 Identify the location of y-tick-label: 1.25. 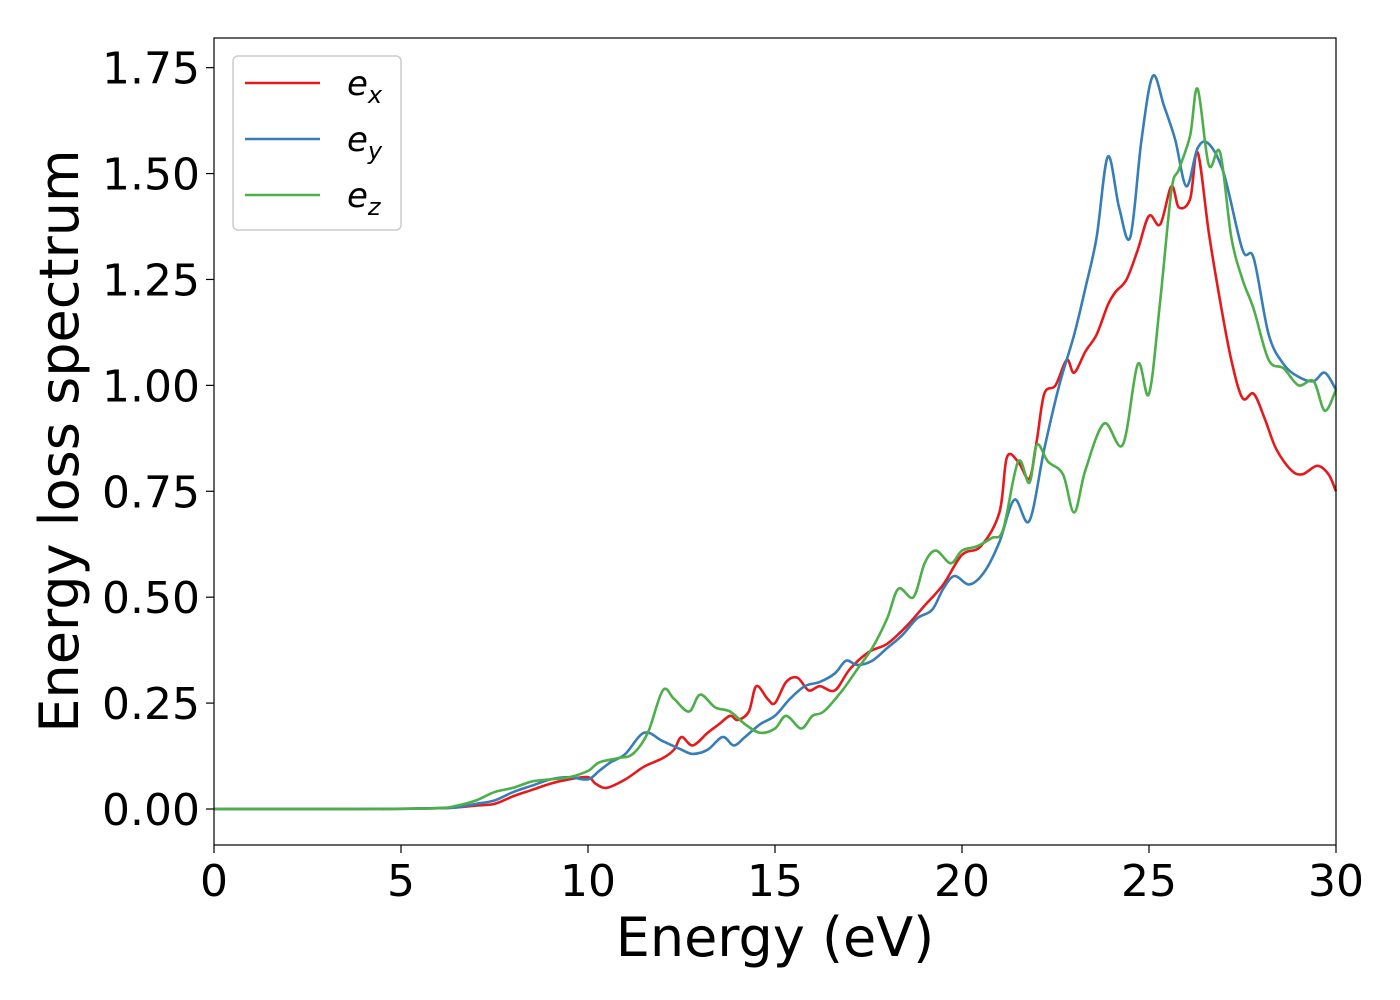
(151, 280).